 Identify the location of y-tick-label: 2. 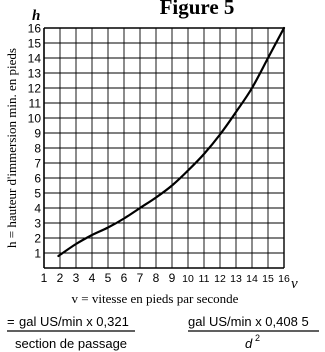
(37, 239).